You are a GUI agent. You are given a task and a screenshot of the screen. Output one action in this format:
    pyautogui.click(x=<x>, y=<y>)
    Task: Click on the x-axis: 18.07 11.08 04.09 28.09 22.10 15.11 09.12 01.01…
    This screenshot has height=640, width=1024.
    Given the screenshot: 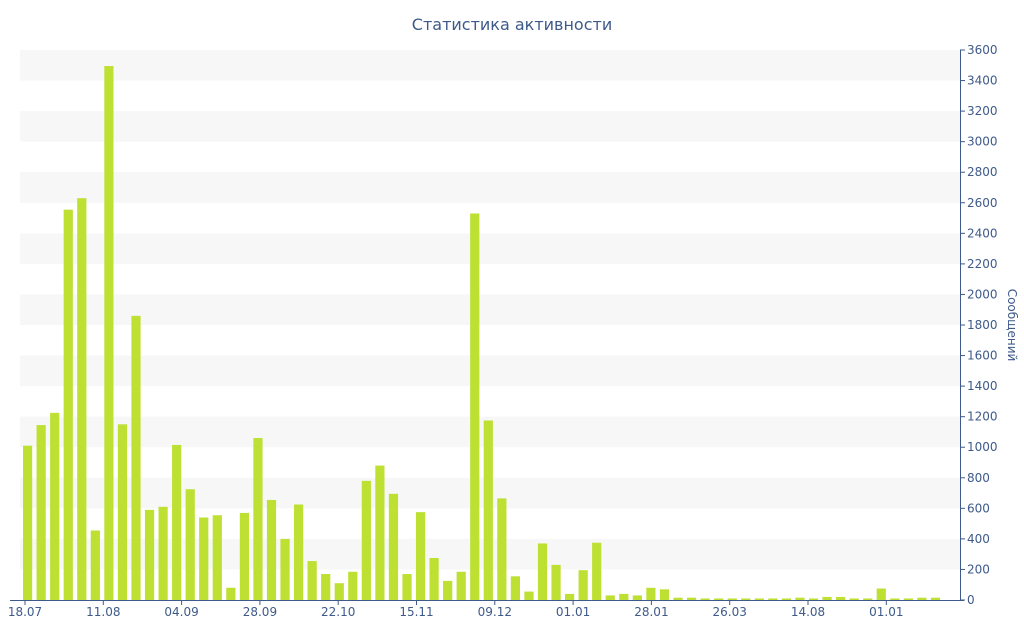 What is the action you would take?
    pyautogui.click(x=486, y=609)
    